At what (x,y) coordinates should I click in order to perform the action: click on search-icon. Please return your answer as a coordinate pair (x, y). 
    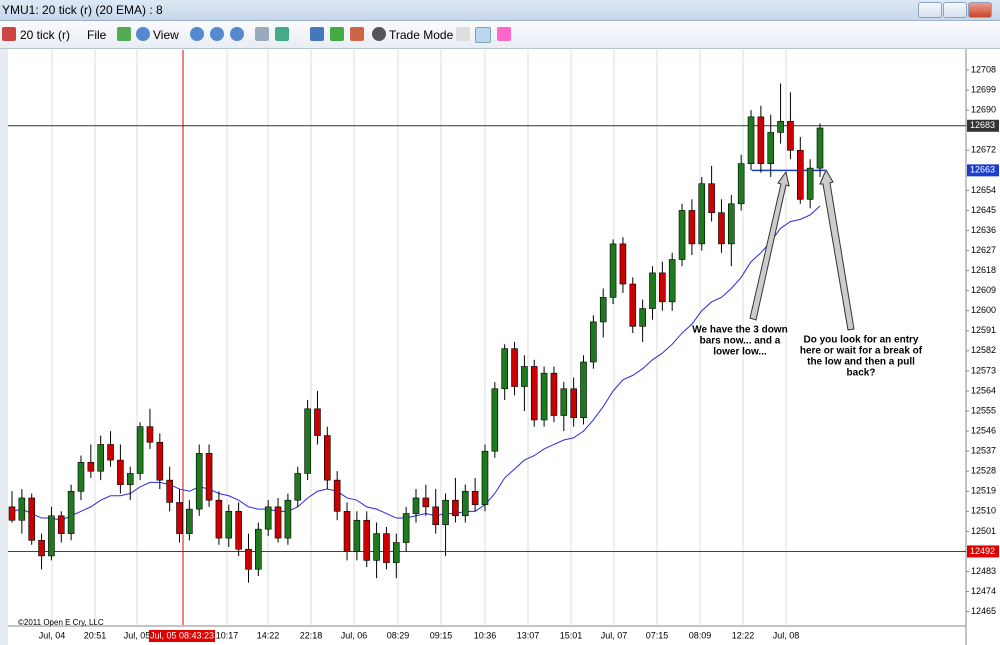
    Looking at the image, I should click on (143, 34).